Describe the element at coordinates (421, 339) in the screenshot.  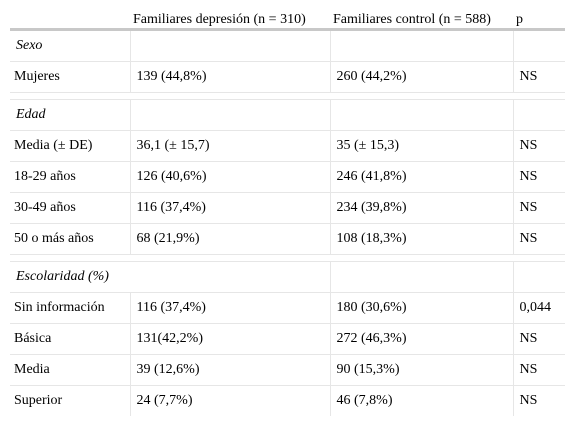
I see `control-value: 272 (46,3%)` at that location.